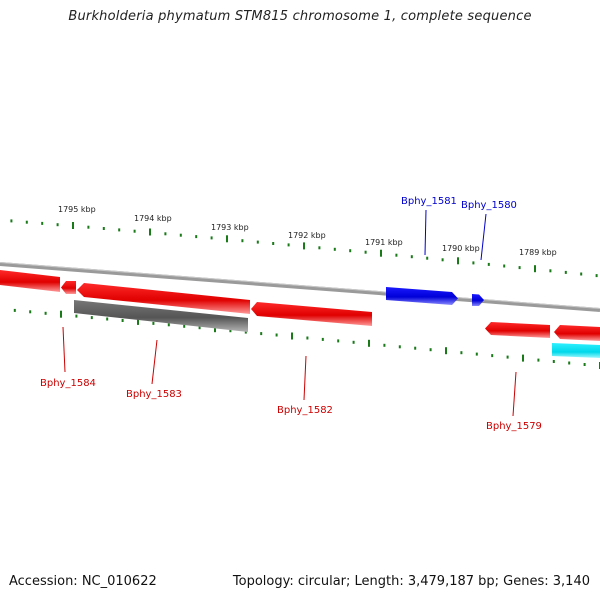 The width and height of the screenshot is (600, 600). What do you see at coordinates (83, 581) in the screenshot?
I see `accession-text: Accession: NC_010622` at bounding box center [83, 581].